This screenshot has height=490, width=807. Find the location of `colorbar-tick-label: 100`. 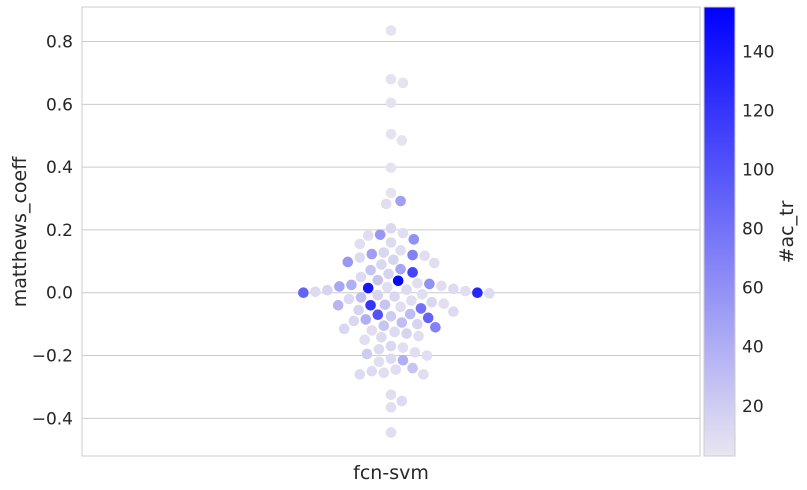

colorbar-tick-label: 100 is located at coordinates (758, 170).